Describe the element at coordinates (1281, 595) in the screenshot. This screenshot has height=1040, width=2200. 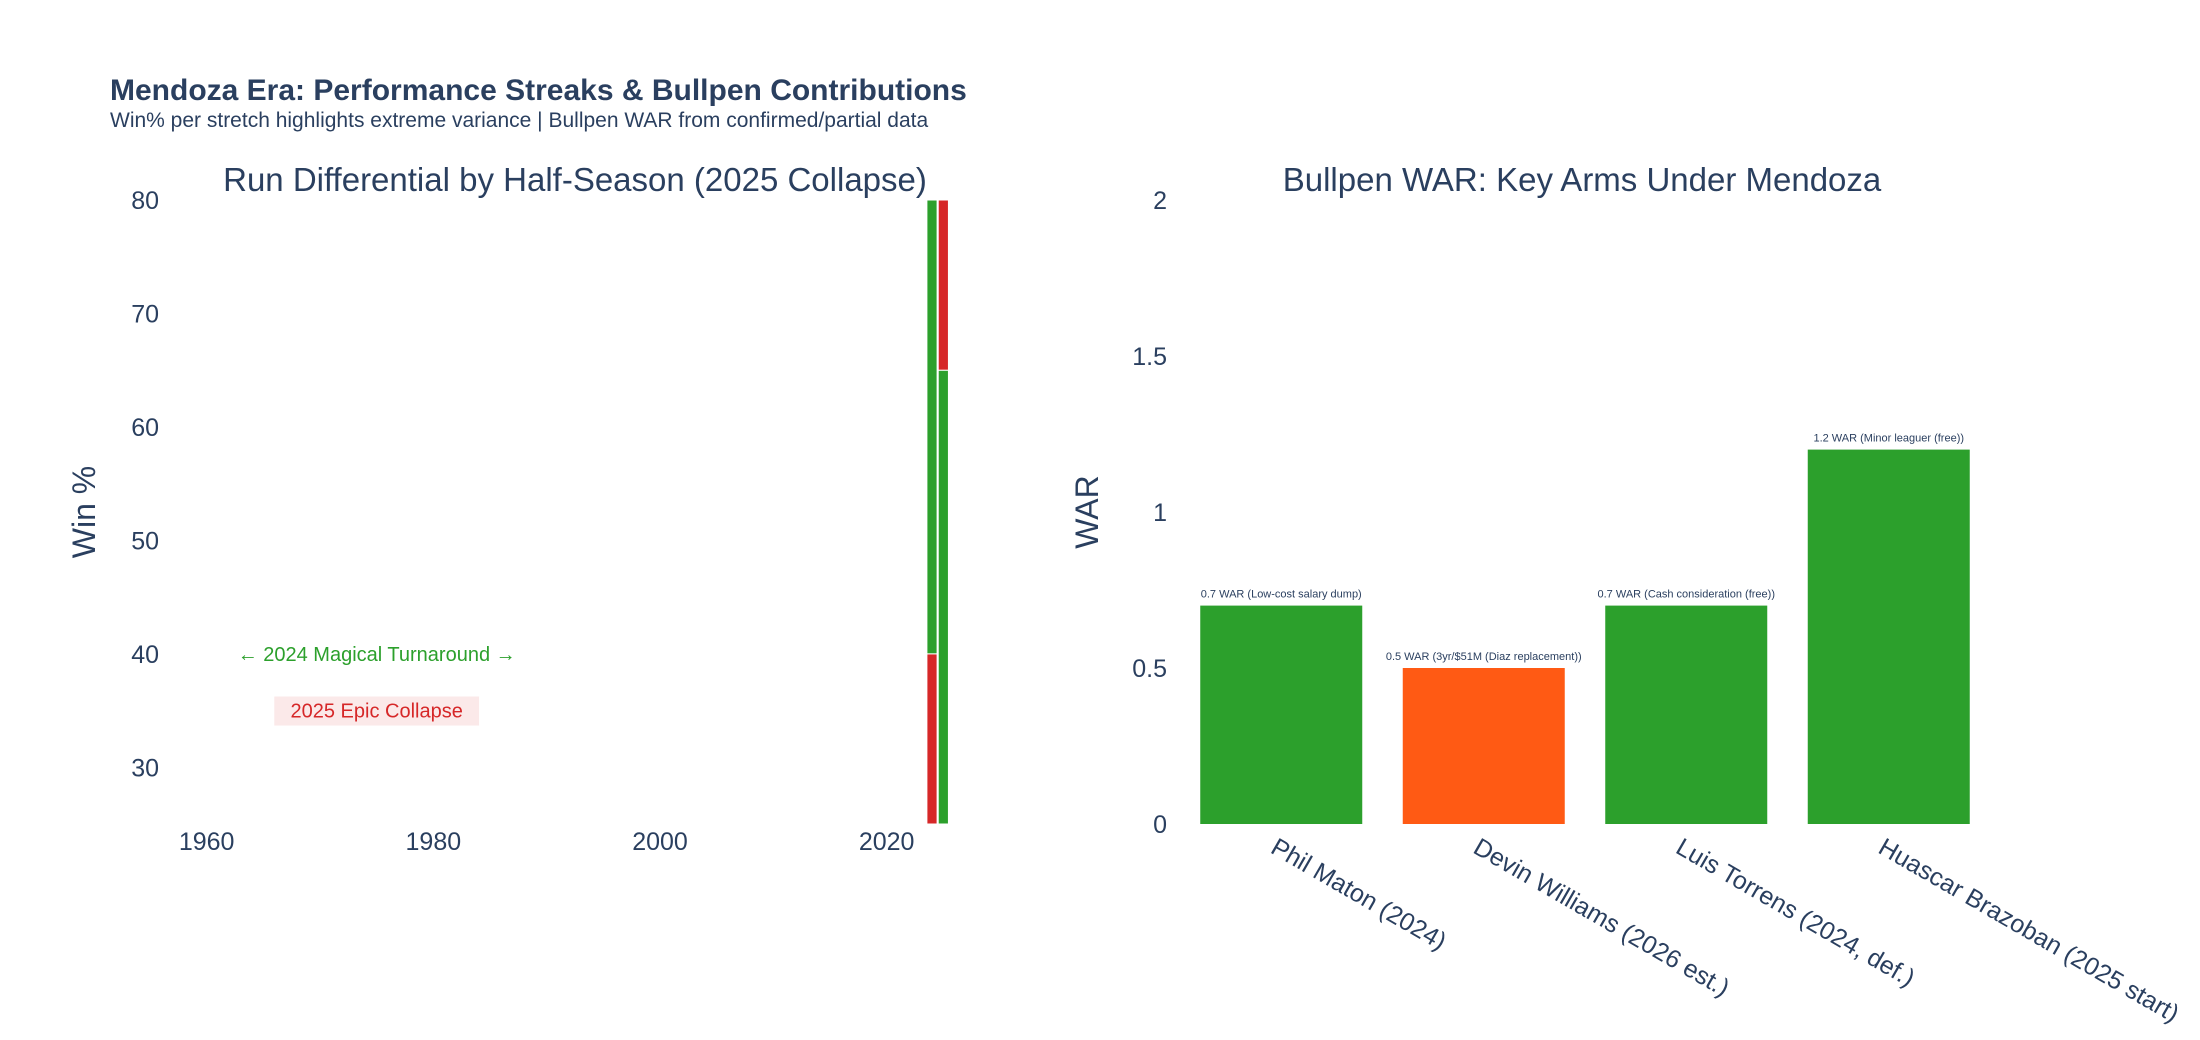
I see `war-data-label: 0.7 WAR (Low-cost salary dump)` at that location.